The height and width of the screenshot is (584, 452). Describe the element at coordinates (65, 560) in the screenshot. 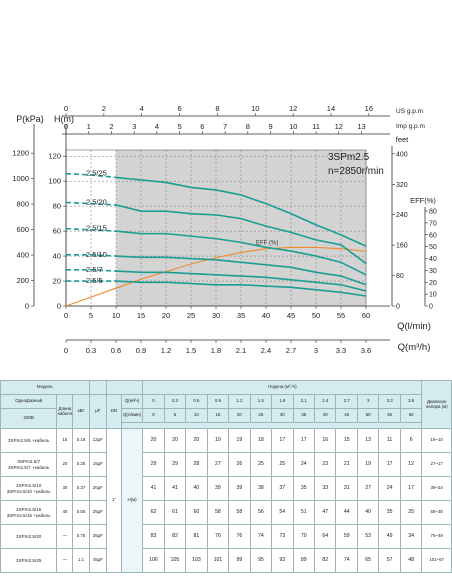

I see `table-cable-cell: —` at that location.